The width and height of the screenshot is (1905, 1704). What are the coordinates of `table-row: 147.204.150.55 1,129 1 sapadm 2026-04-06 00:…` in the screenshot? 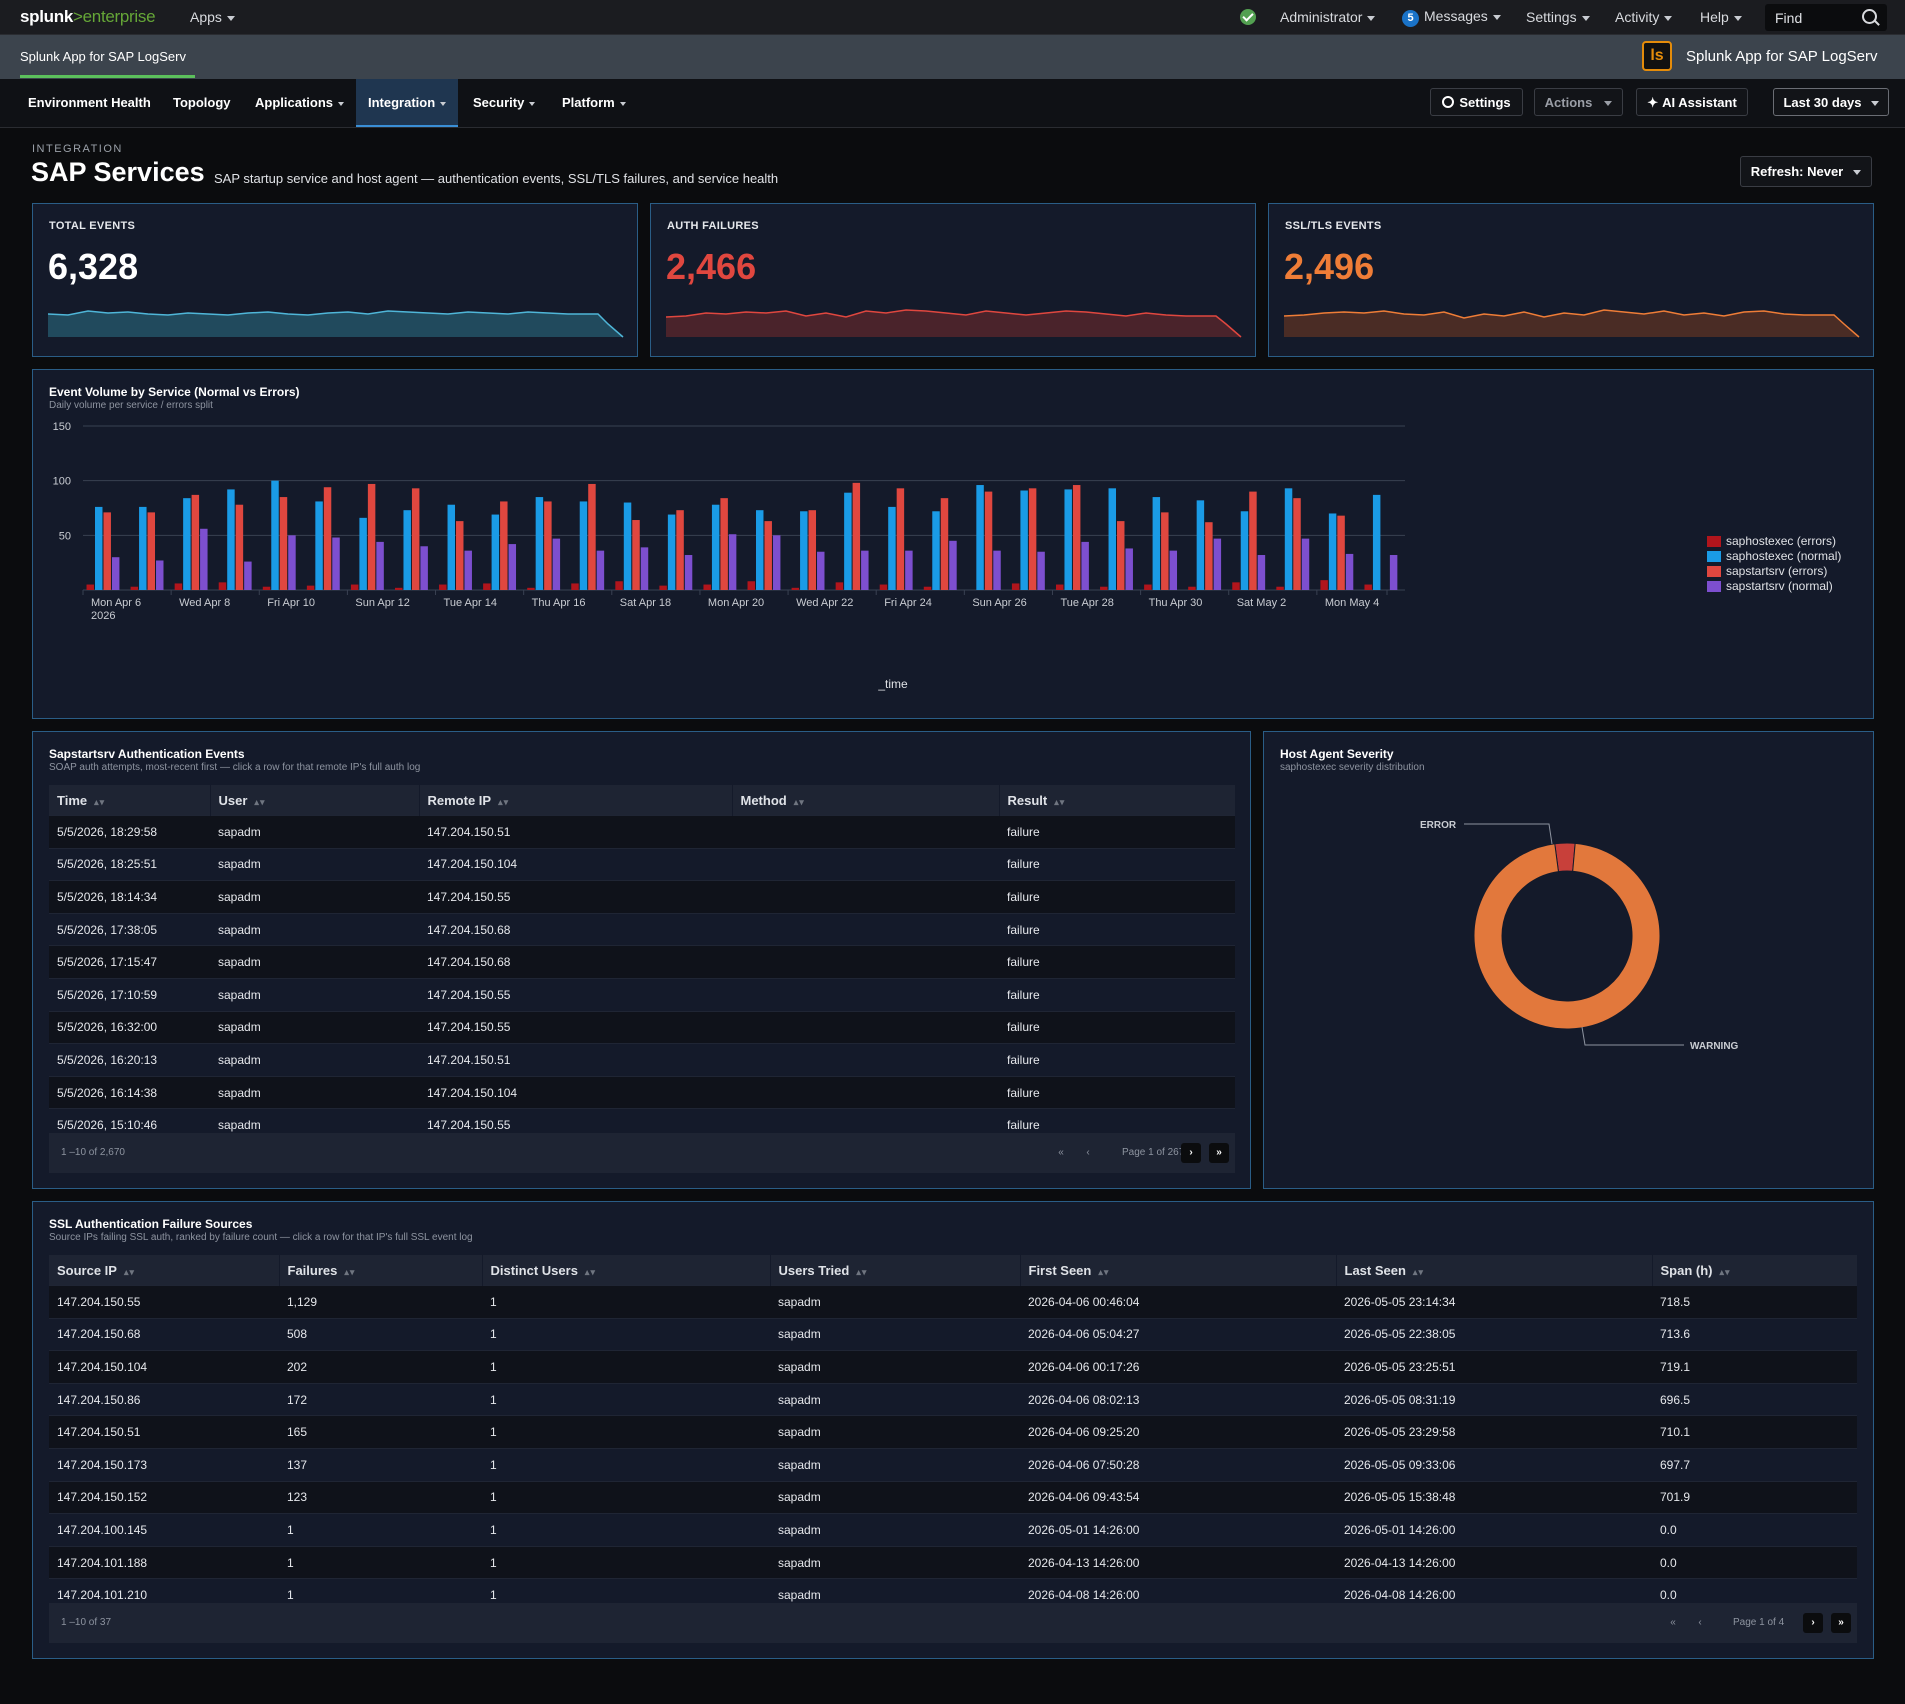 It's located at (953, 1302).